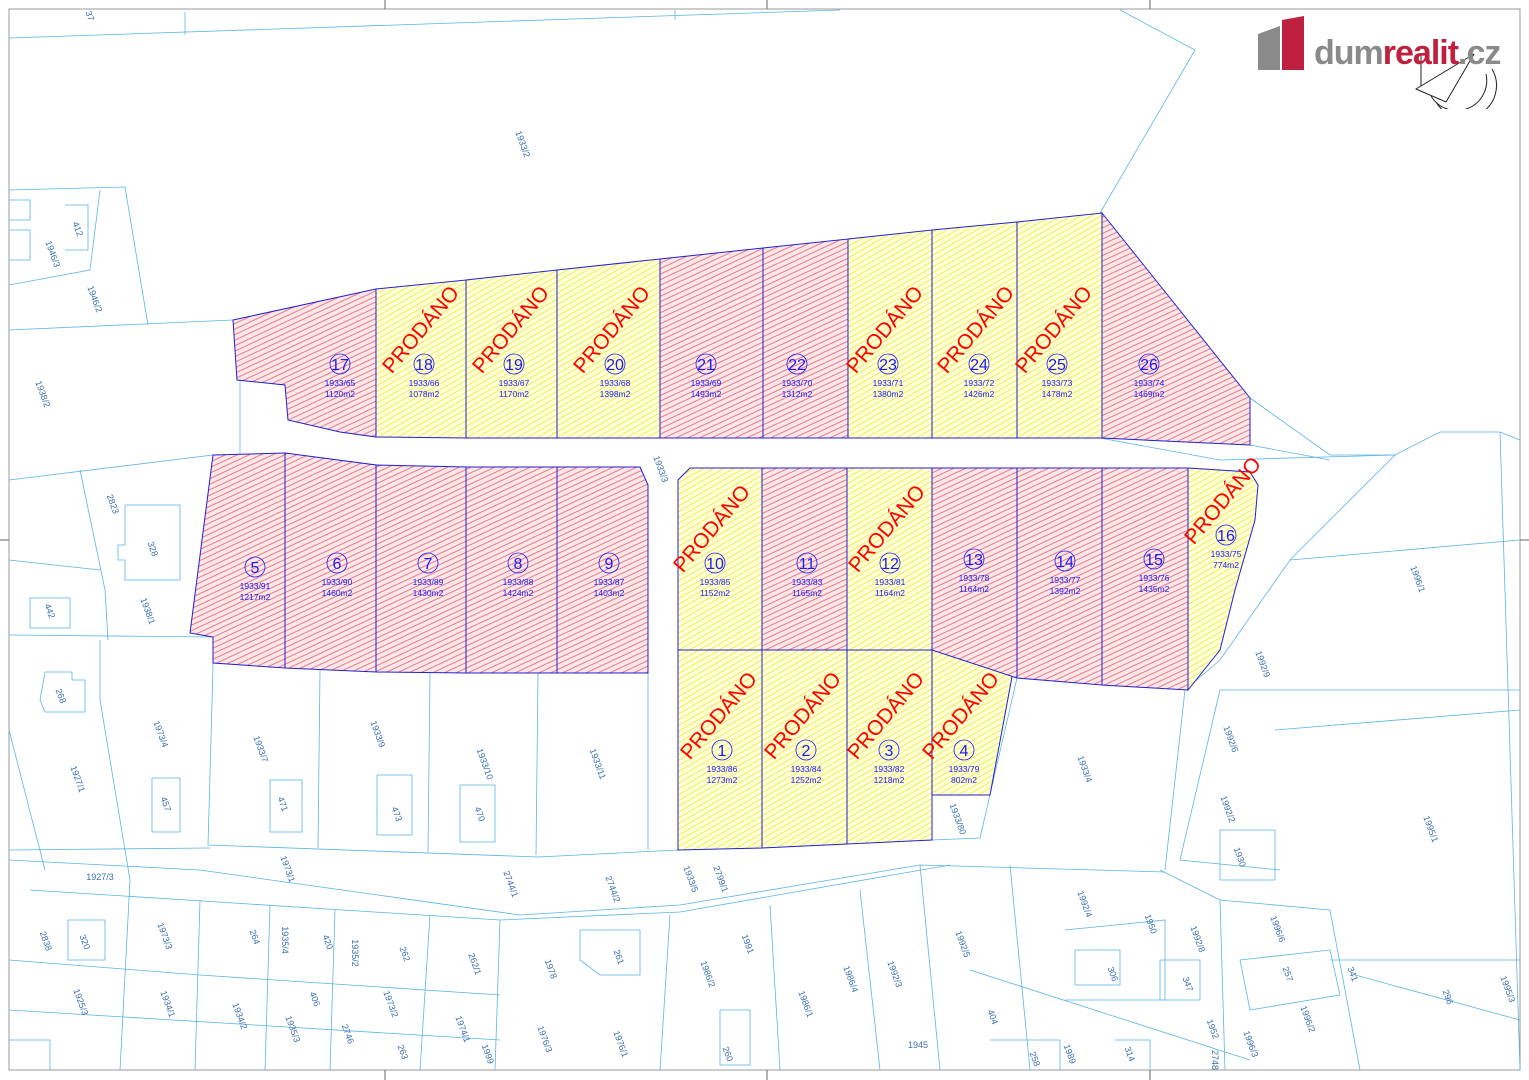  What do you see at coordinates (94, 298) in the screenshot?
I see `cadastre-label: 1946/2` at bounding box center [94, 298].